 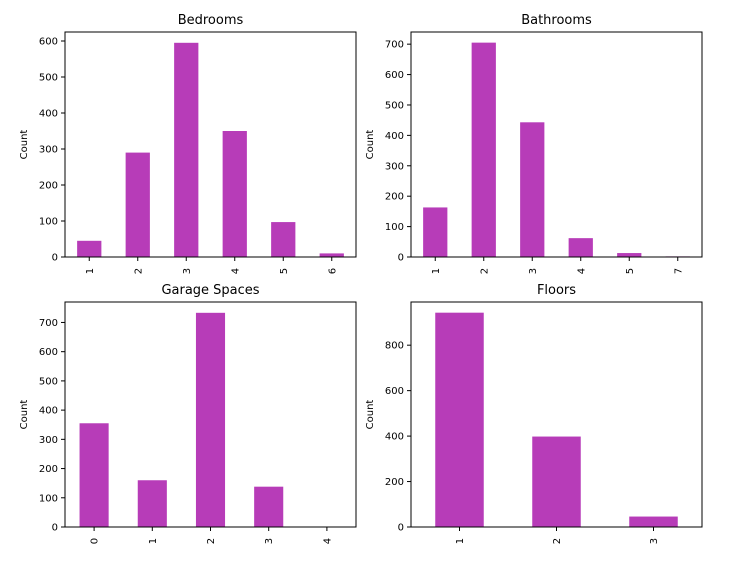 I want to click on x-tick-label: 6, so click(x=332, y=271).